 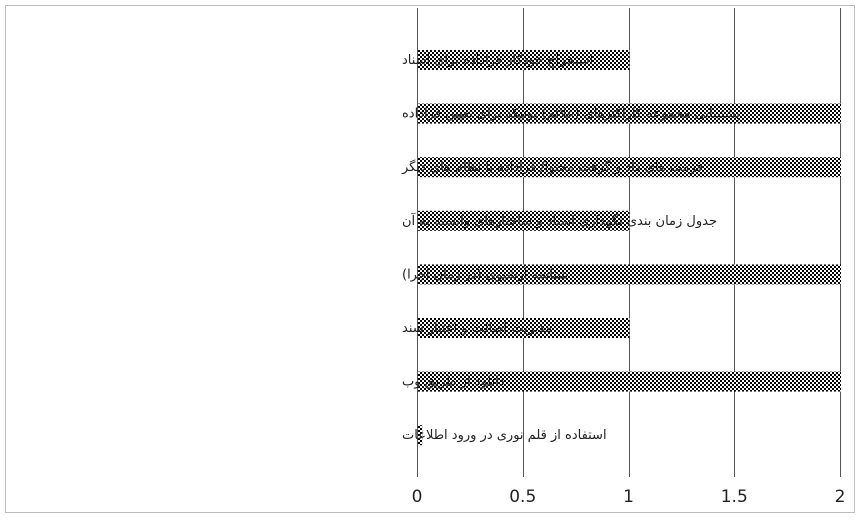 What do you see at coordinates (453, 382) in the screenshot?
I see `category-label: دانلود از طریق وب` at bounding box center [453, 382].